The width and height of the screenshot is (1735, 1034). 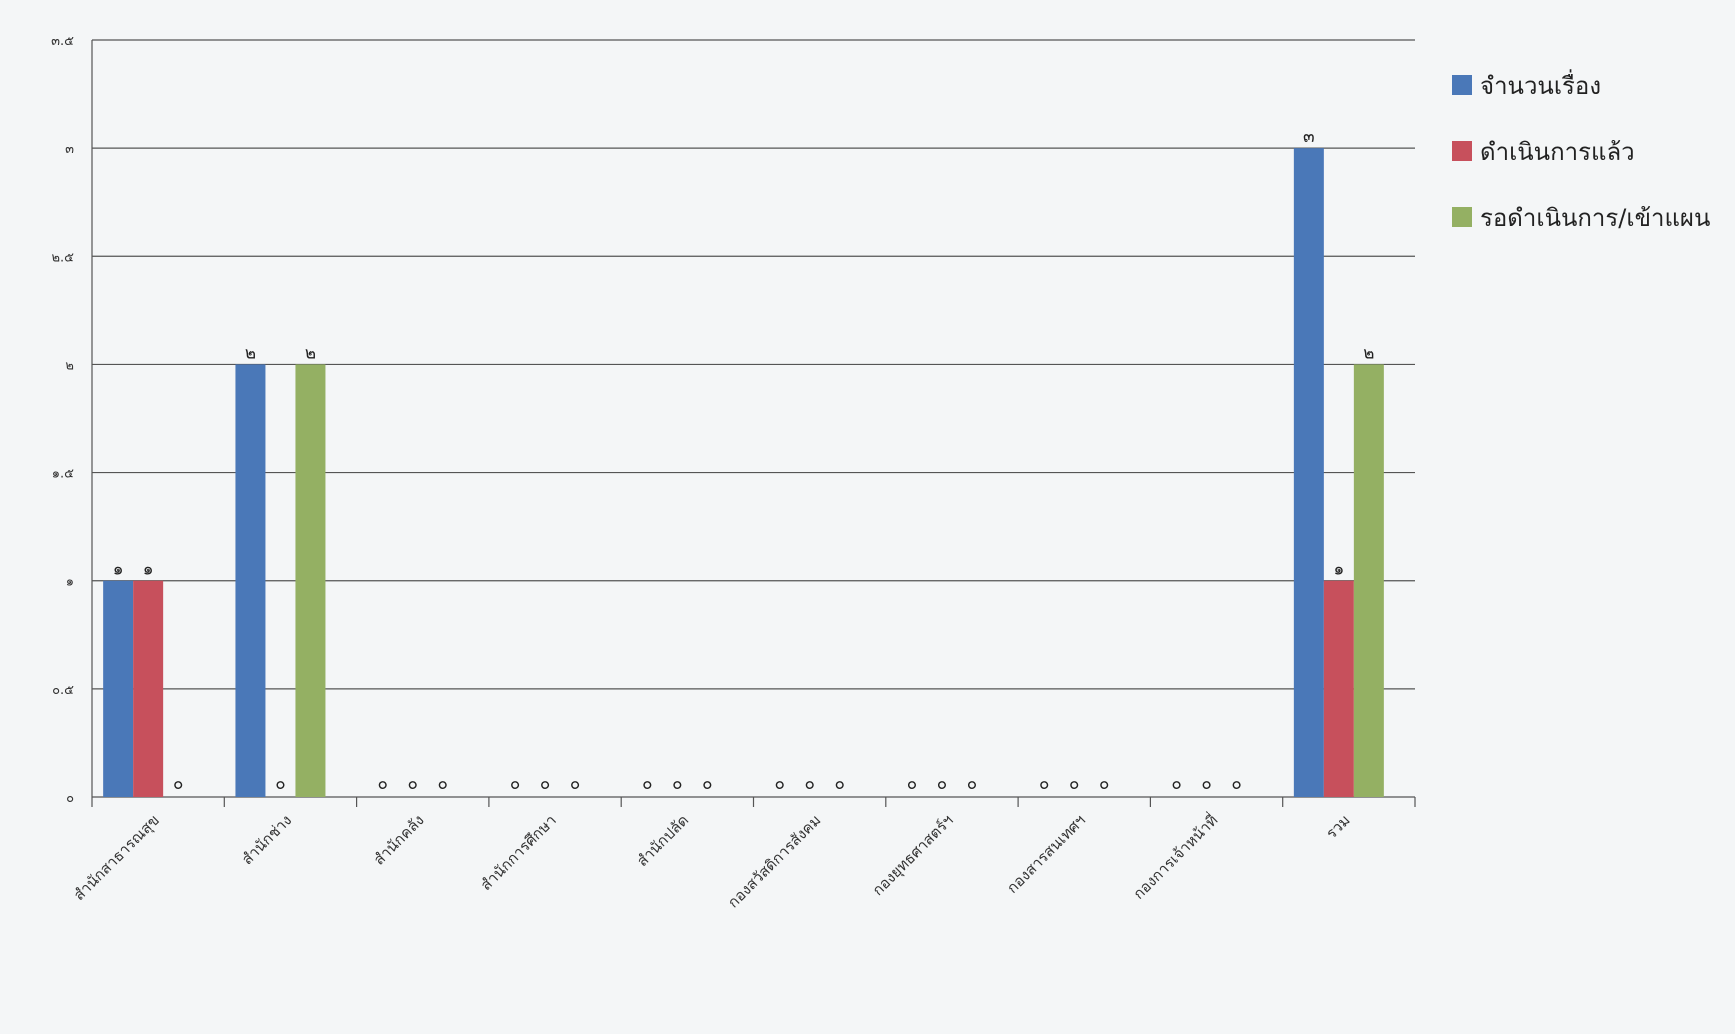 I want to click on legend-label: รอดำเนินการ/เข้าแผน, so click(x=1595, y=218).